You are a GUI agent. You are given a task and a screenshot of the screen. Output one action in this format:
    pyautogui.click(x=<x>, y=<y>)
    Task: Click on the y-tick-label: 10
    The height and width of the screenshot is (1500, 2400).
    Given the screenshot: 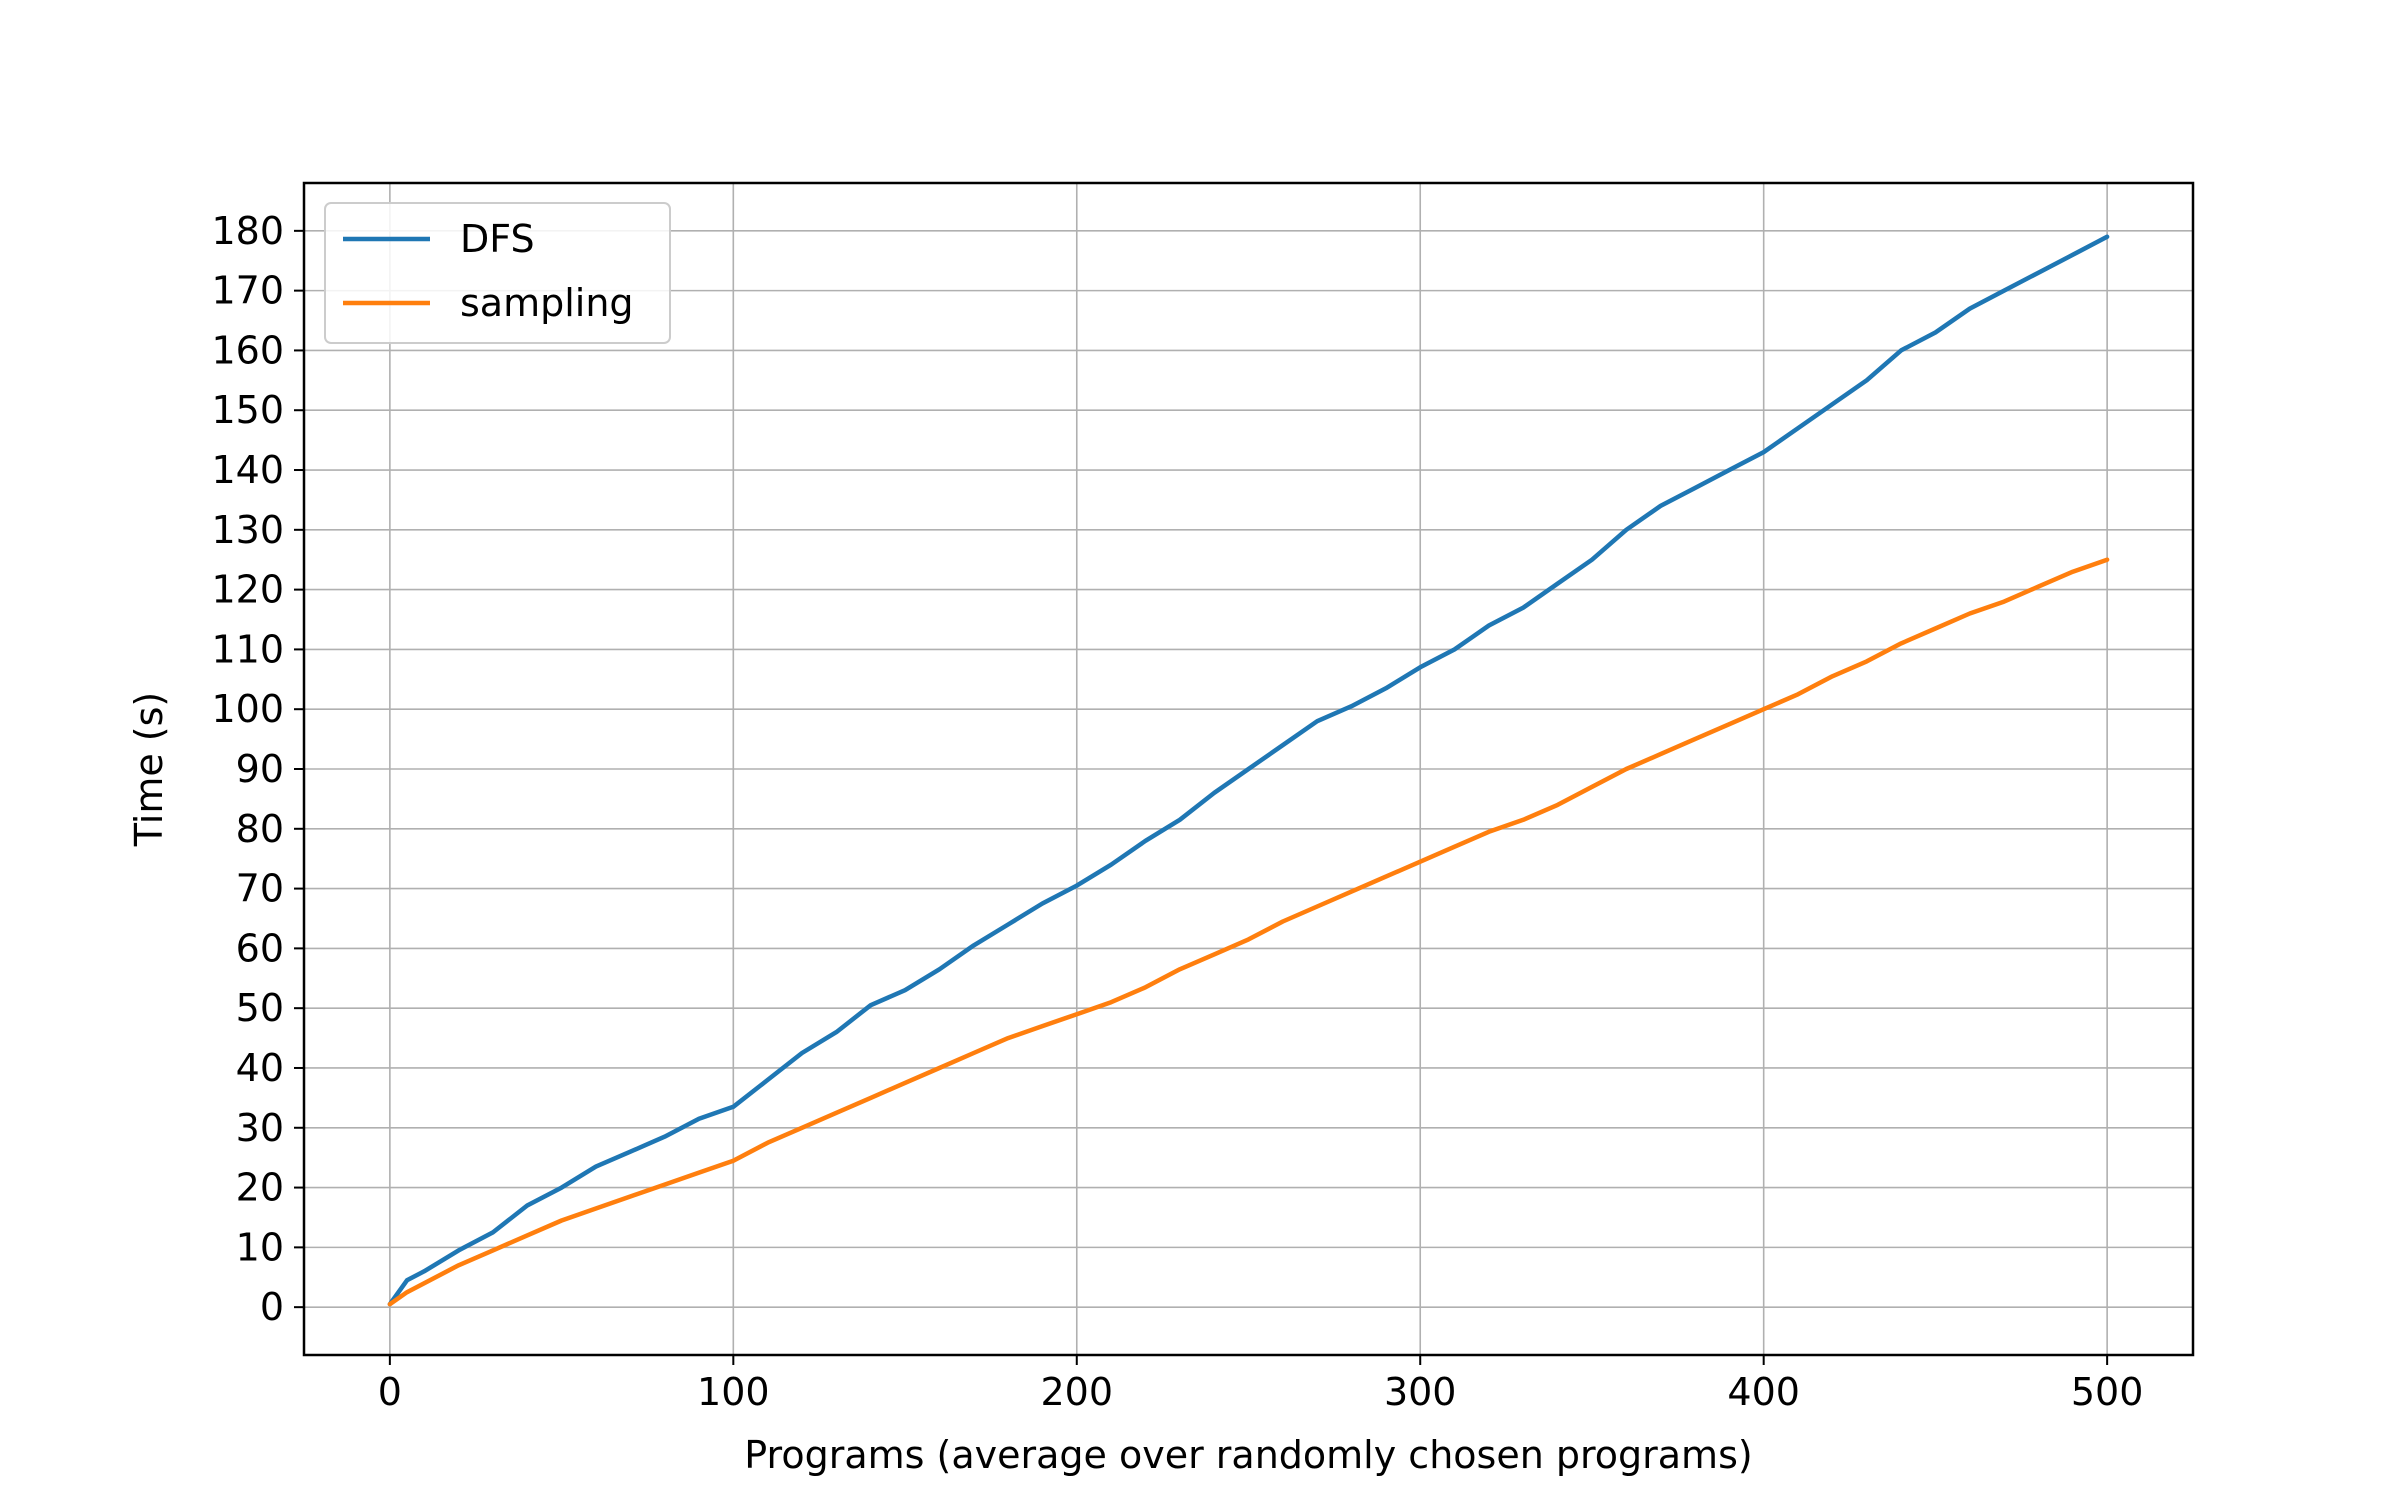 What is the action you would take?
    pyautogui.click(x=260, y=1247)
    